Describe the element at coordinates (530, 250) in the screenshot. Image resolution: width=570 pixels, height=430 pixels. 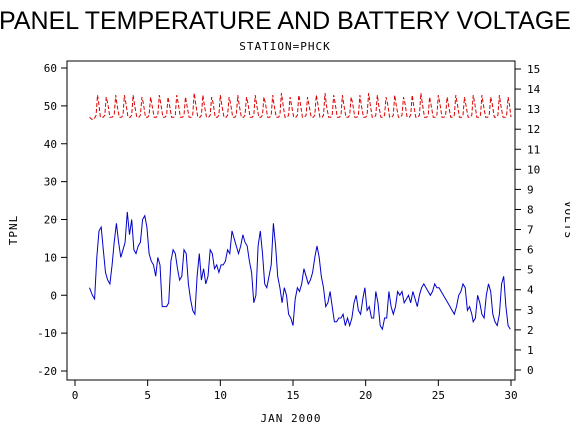
I see `y-right-tick-label: 6` at that location.